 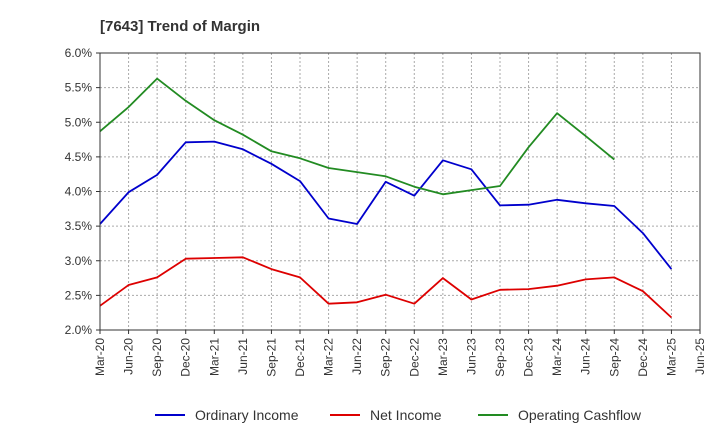 What do you see at coordinates (180, 26) in the screenshot?
I see `chart-title: [7643] Trend of Margin` at bounding box center [180, 26].